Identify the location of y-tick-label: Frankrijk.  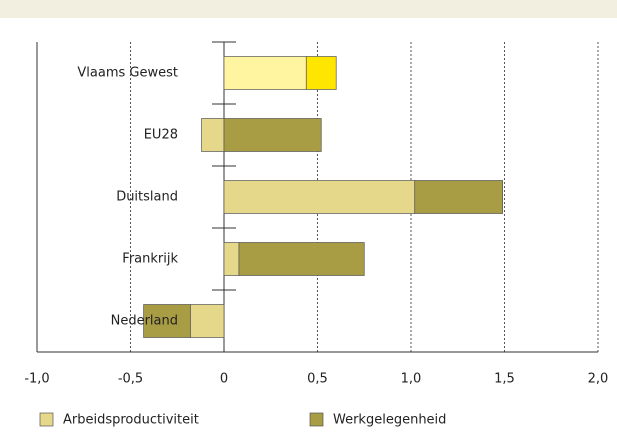
(150, 259).